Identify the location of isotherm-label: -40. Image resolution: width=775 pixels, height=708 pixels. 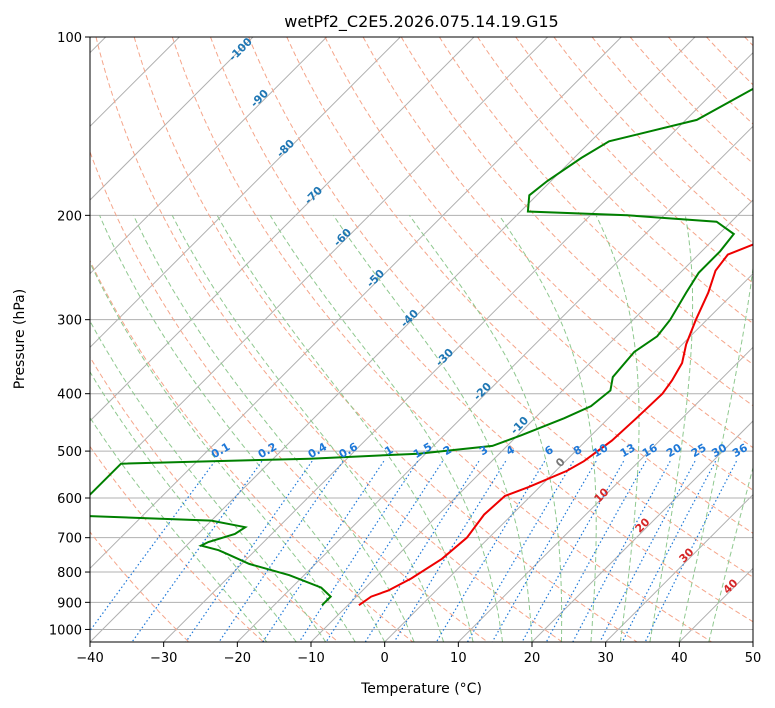
(409, 318).